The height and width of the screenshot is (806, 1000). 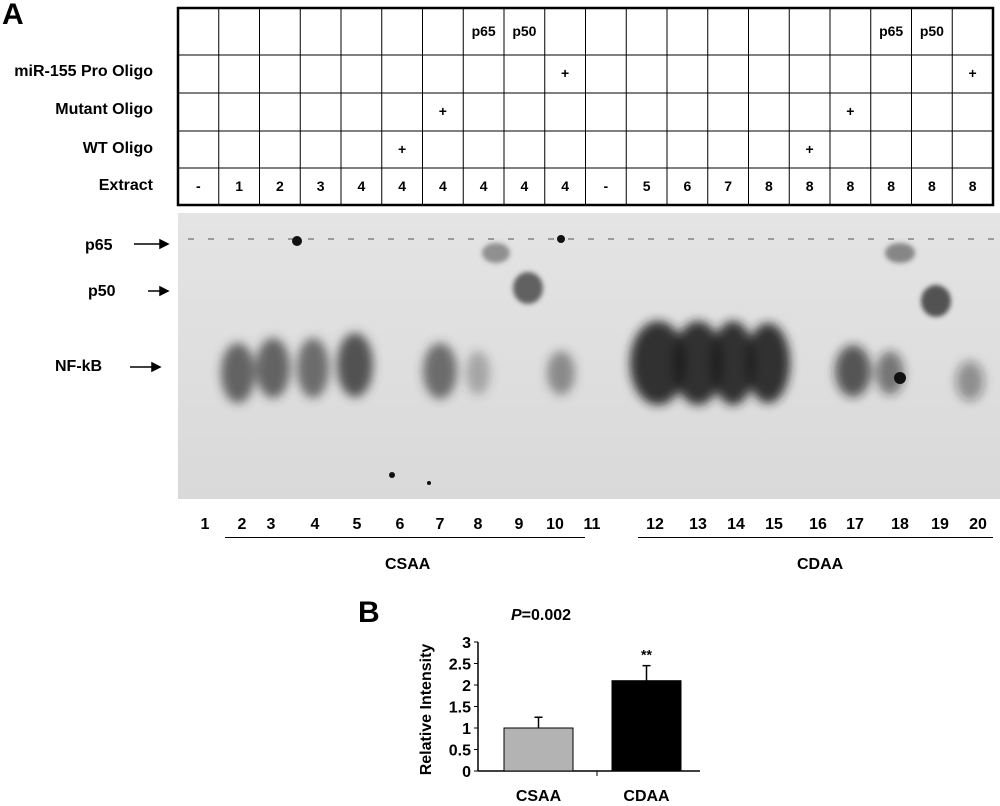 I want to click on lane-number: 11, so click(x=592, y=524).